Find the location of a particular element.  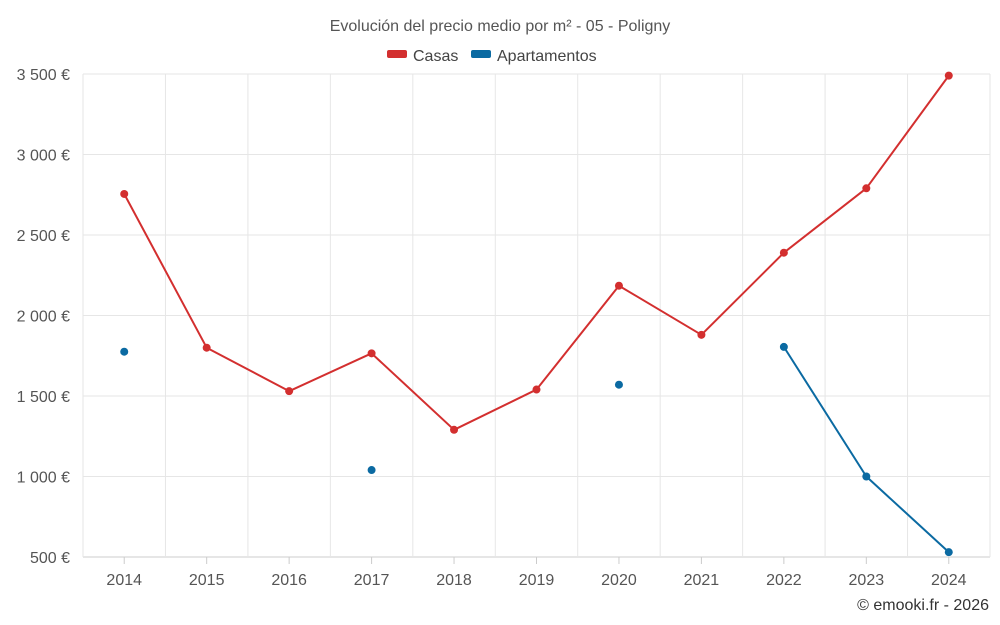

y-tick-label: 2 500 € is located at coordinates (43, 236).